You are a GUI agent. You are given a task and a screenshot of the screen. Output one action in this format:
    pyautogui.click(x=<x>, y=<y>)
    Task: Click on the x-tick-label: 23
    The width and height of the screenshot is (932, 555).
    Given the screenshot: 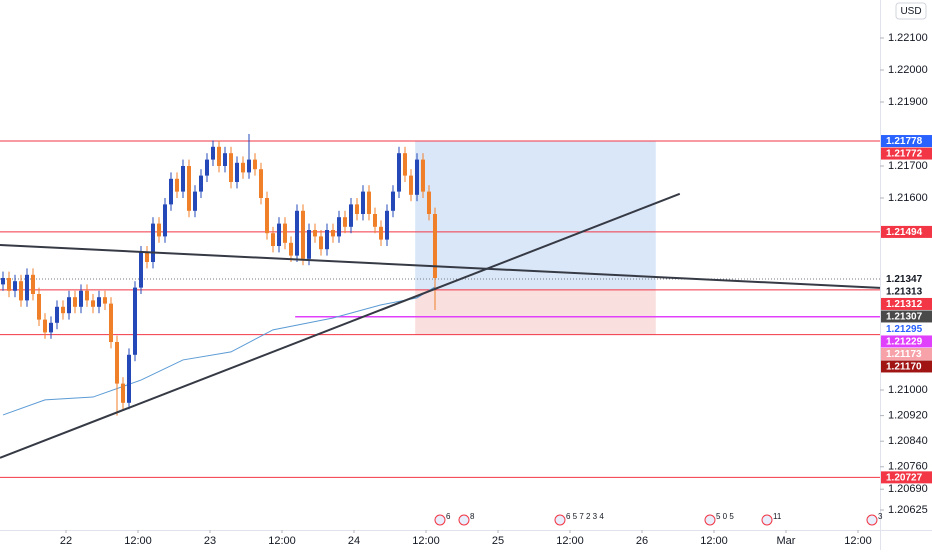 What is the action you would take?
    pyautogui.click(x=210, y=541)
    